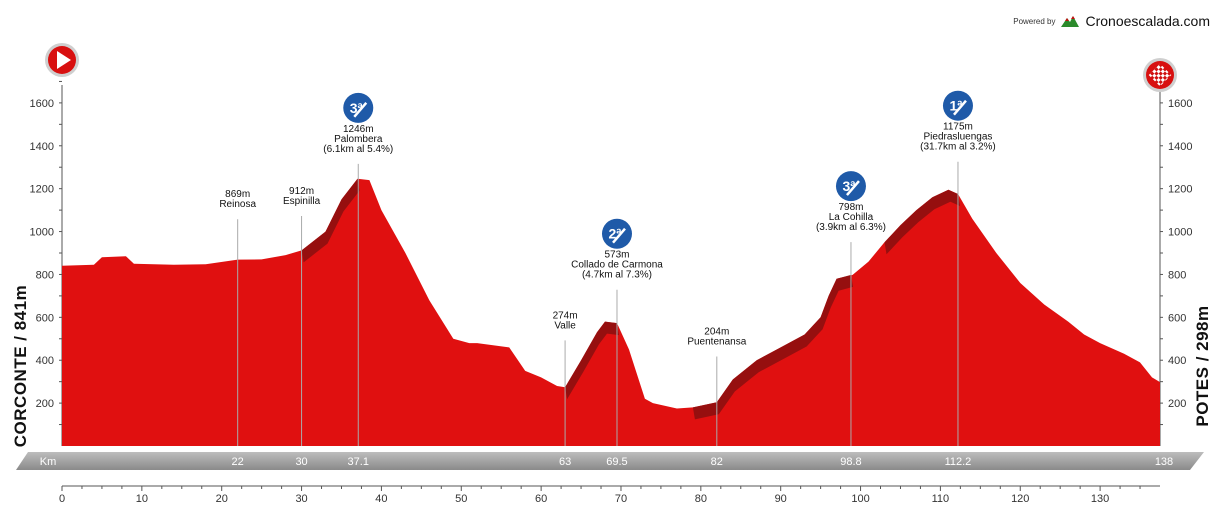  What do you see at coordinates (1100, 499) in the screenshot?
I see `x-tick-label: 130` at bounding box center [1100, 499].